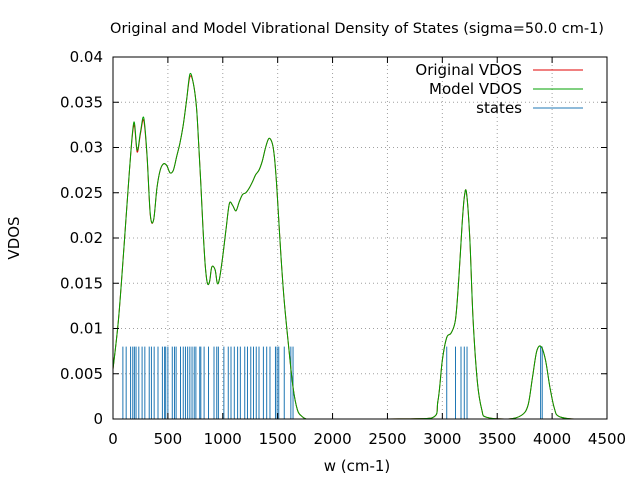 The image size is (640, 480). What do you see at coordinates (86, 148) in the screenshot?
I see `y-tick-label: 0.03` at bounding box center [86, 148].